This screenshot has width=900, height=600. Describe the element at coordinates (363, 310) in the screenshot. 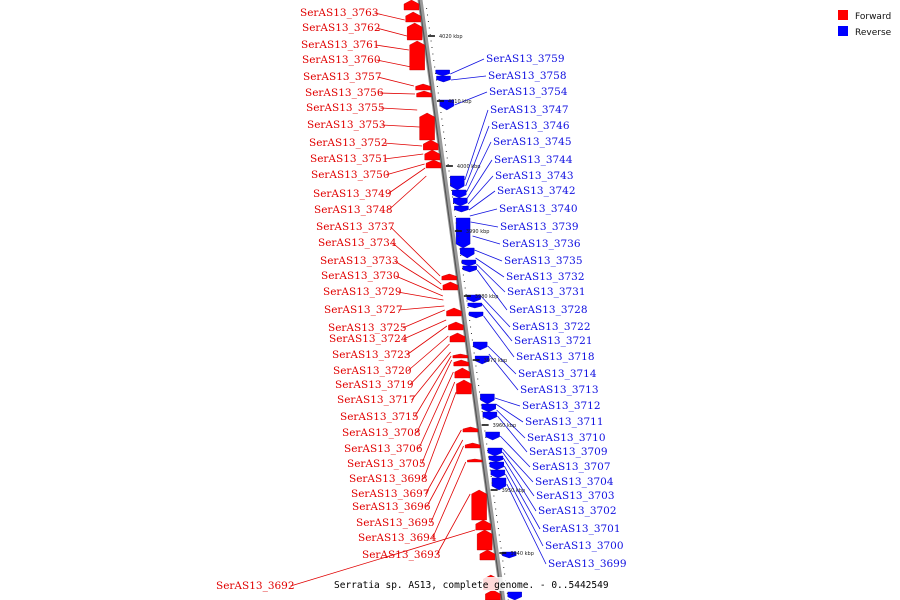

I see `forward-gene-label: SerAS13_3727` at that location.